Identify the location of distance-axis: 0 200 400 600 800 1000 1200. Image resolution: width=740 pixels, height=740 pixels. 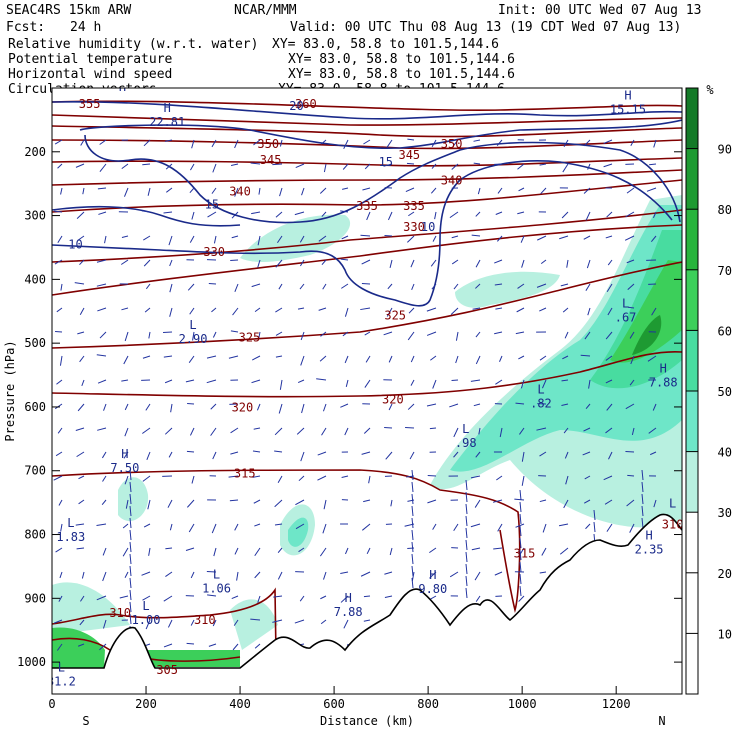
(339, 698).